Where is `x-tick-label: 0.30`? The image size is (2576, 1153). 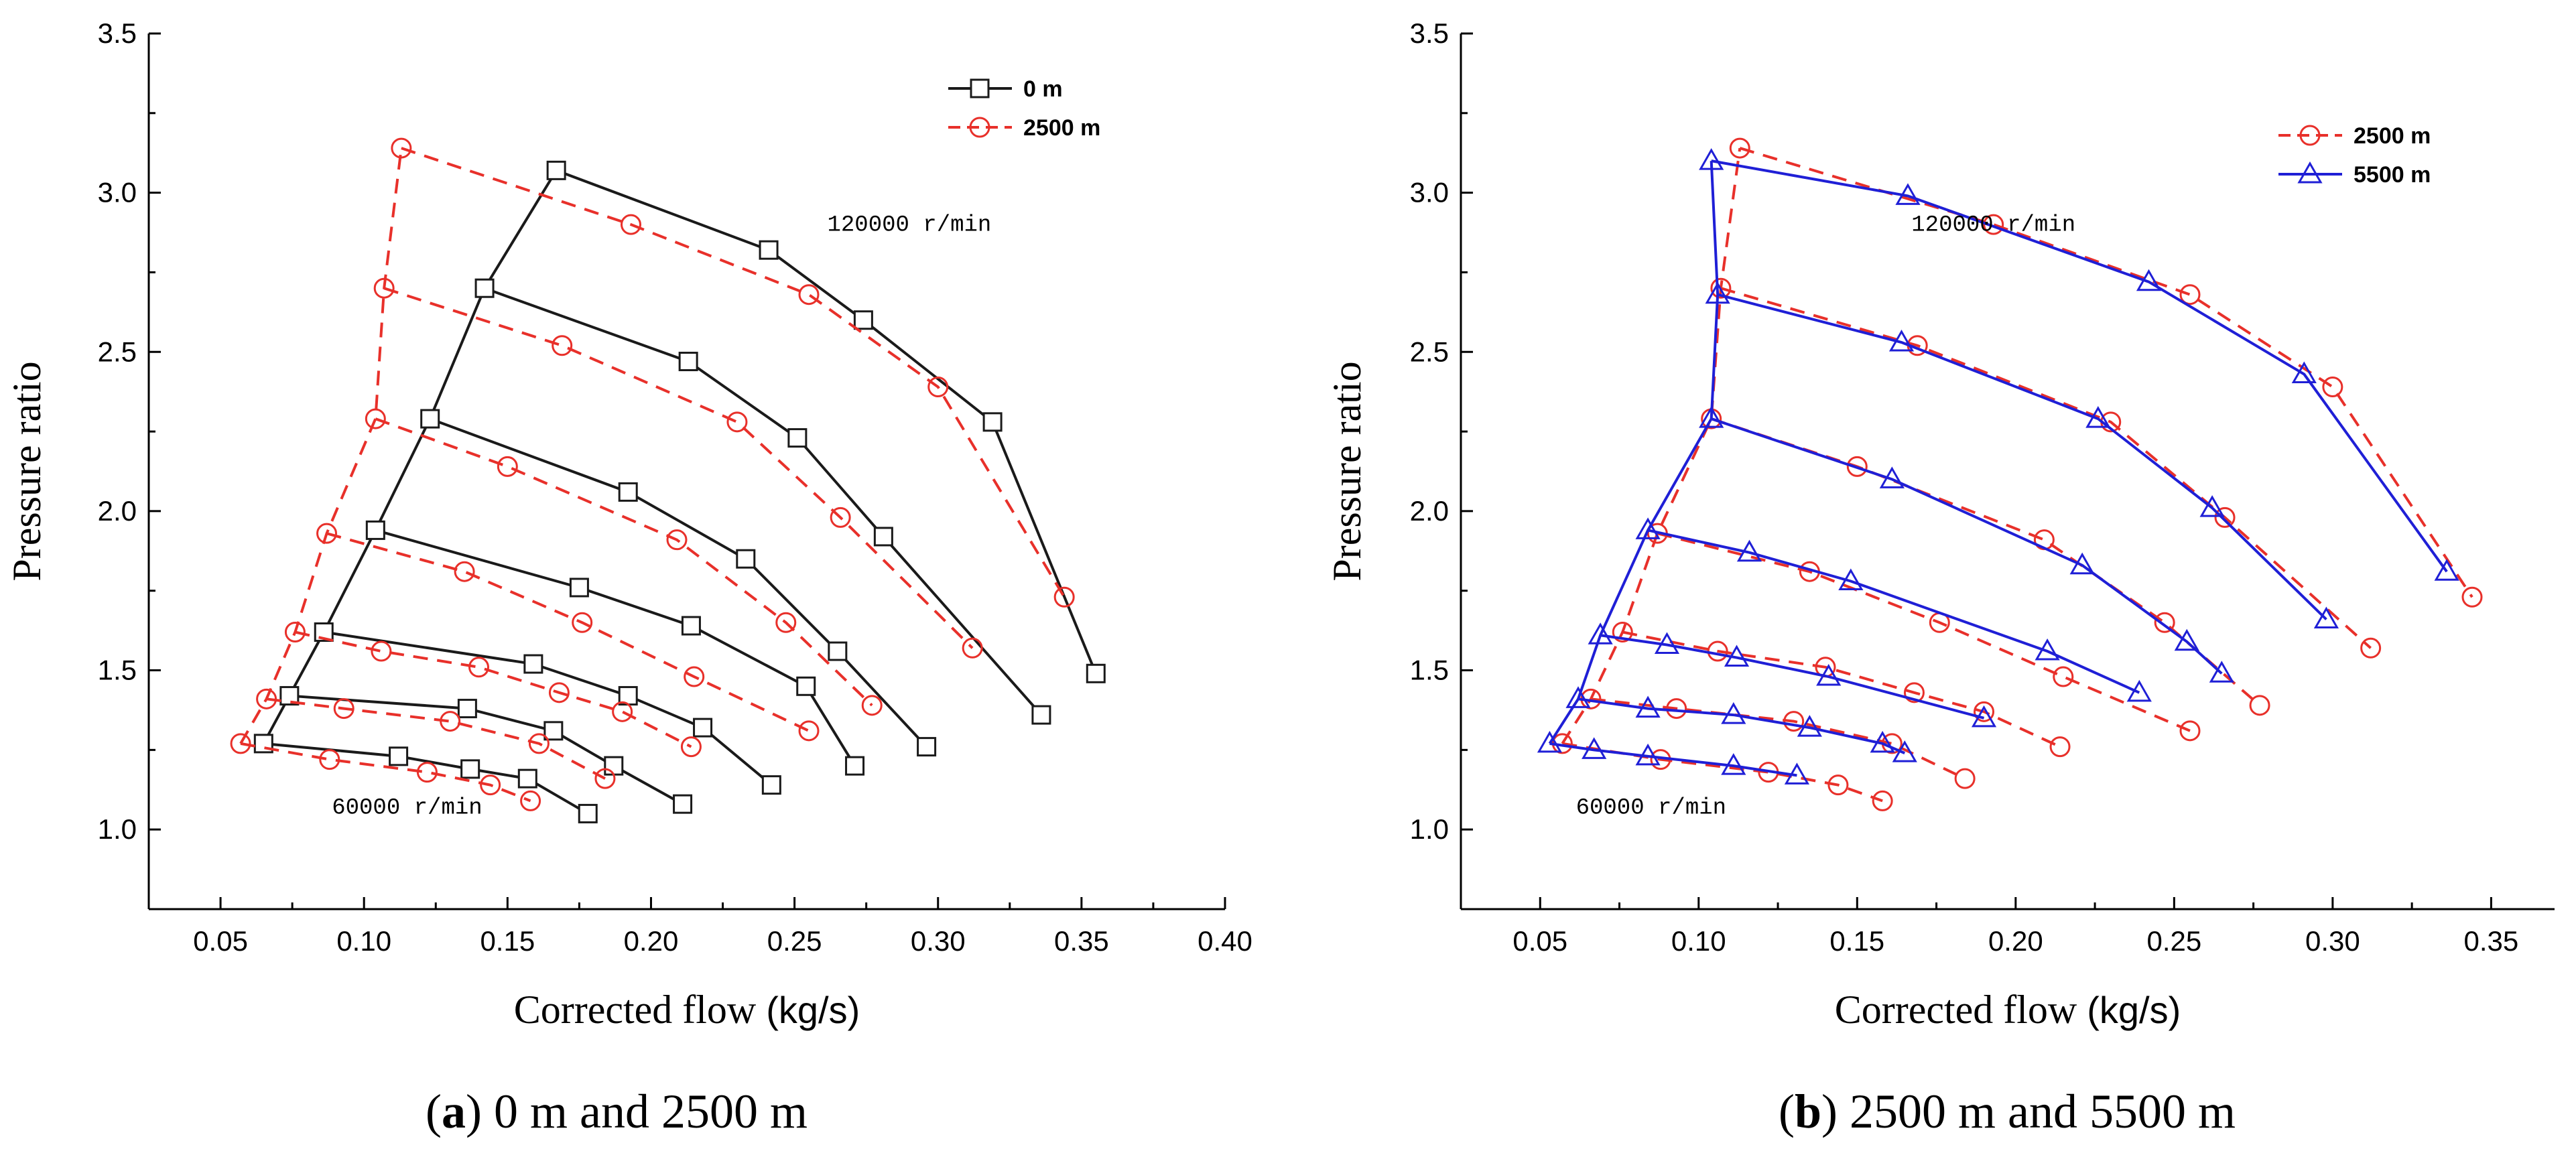 x-tick-label: 0.30 is located at coordinates (2332, 941).